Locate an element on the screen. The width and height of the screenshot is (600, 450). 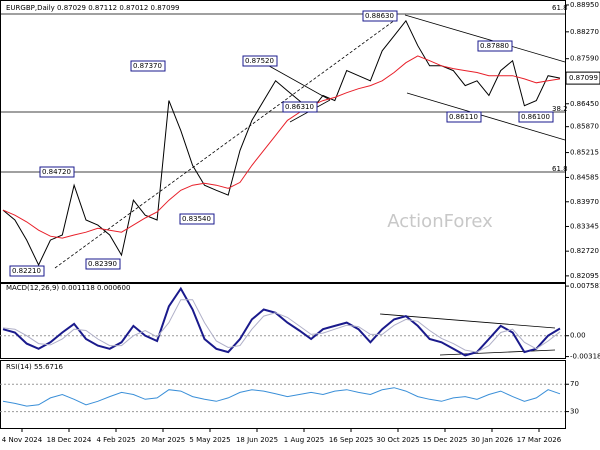
rsi-panel is located at coordinates (283, 394).